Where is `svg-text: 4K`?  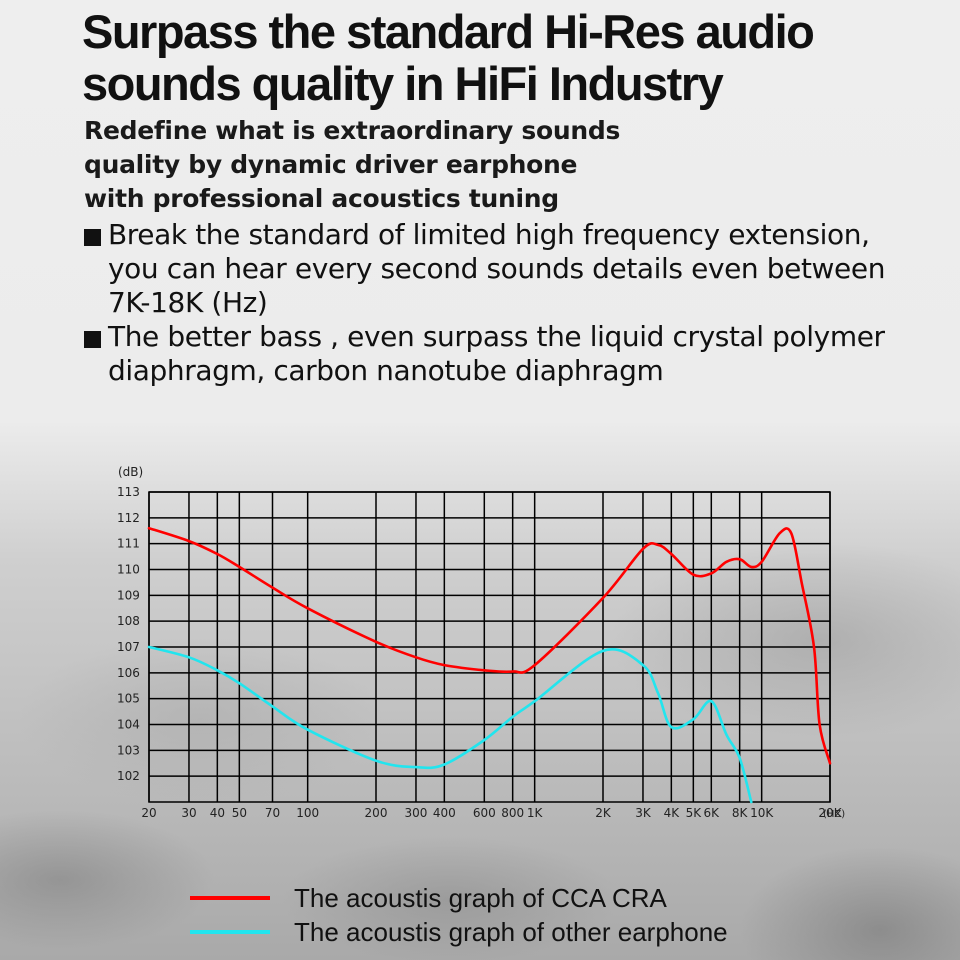
svg-text: 4K is located at coordinates (672, 813).